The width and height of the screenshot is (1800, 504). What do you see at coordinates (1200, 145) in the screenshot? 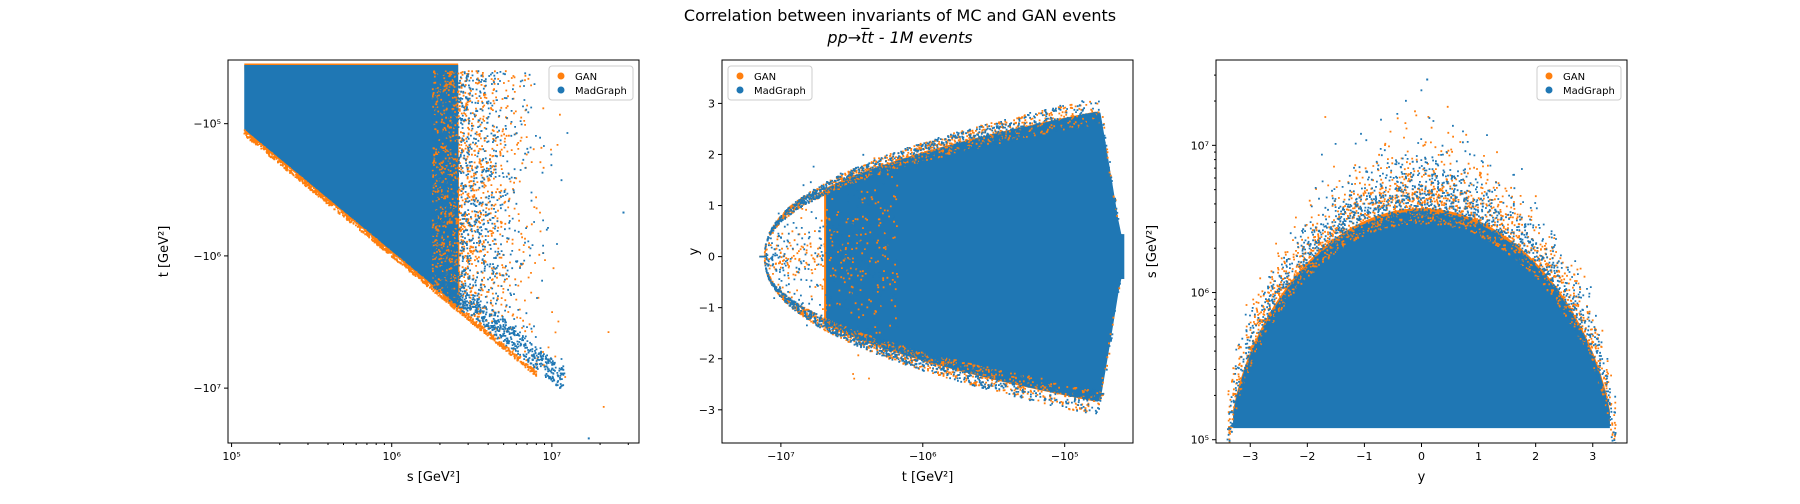
I see `y-tick-label: 10⁷` at bounding box center [1200, 145].